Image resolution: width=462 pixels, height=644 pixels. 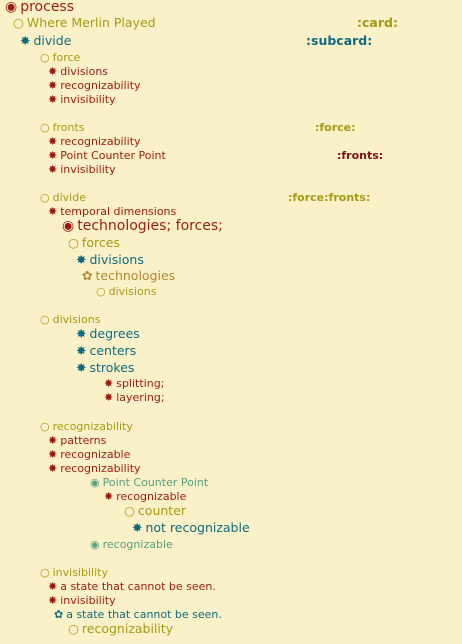 I want to click on outline-heading-recognizability: ○ recognizability, so click(x=86, y=426).